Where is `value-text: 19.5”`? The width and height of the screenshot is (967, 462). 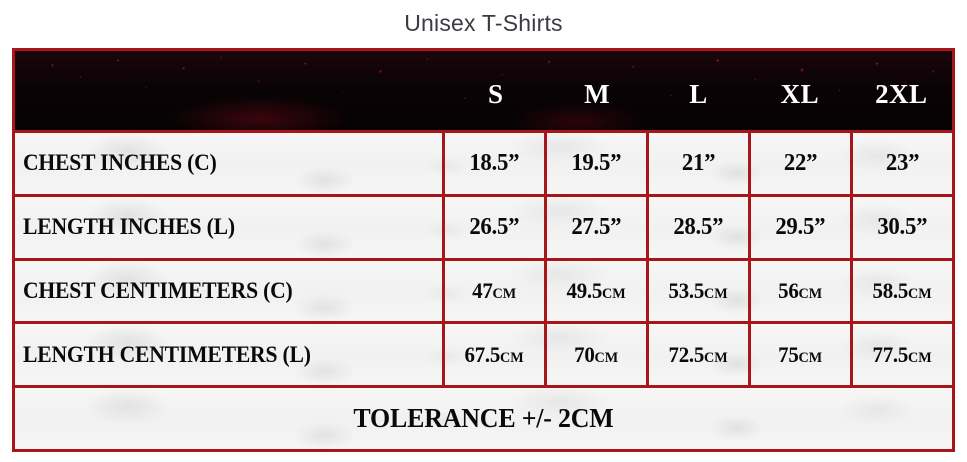 value-text: 19.5” is located at coordinates (596, 162).